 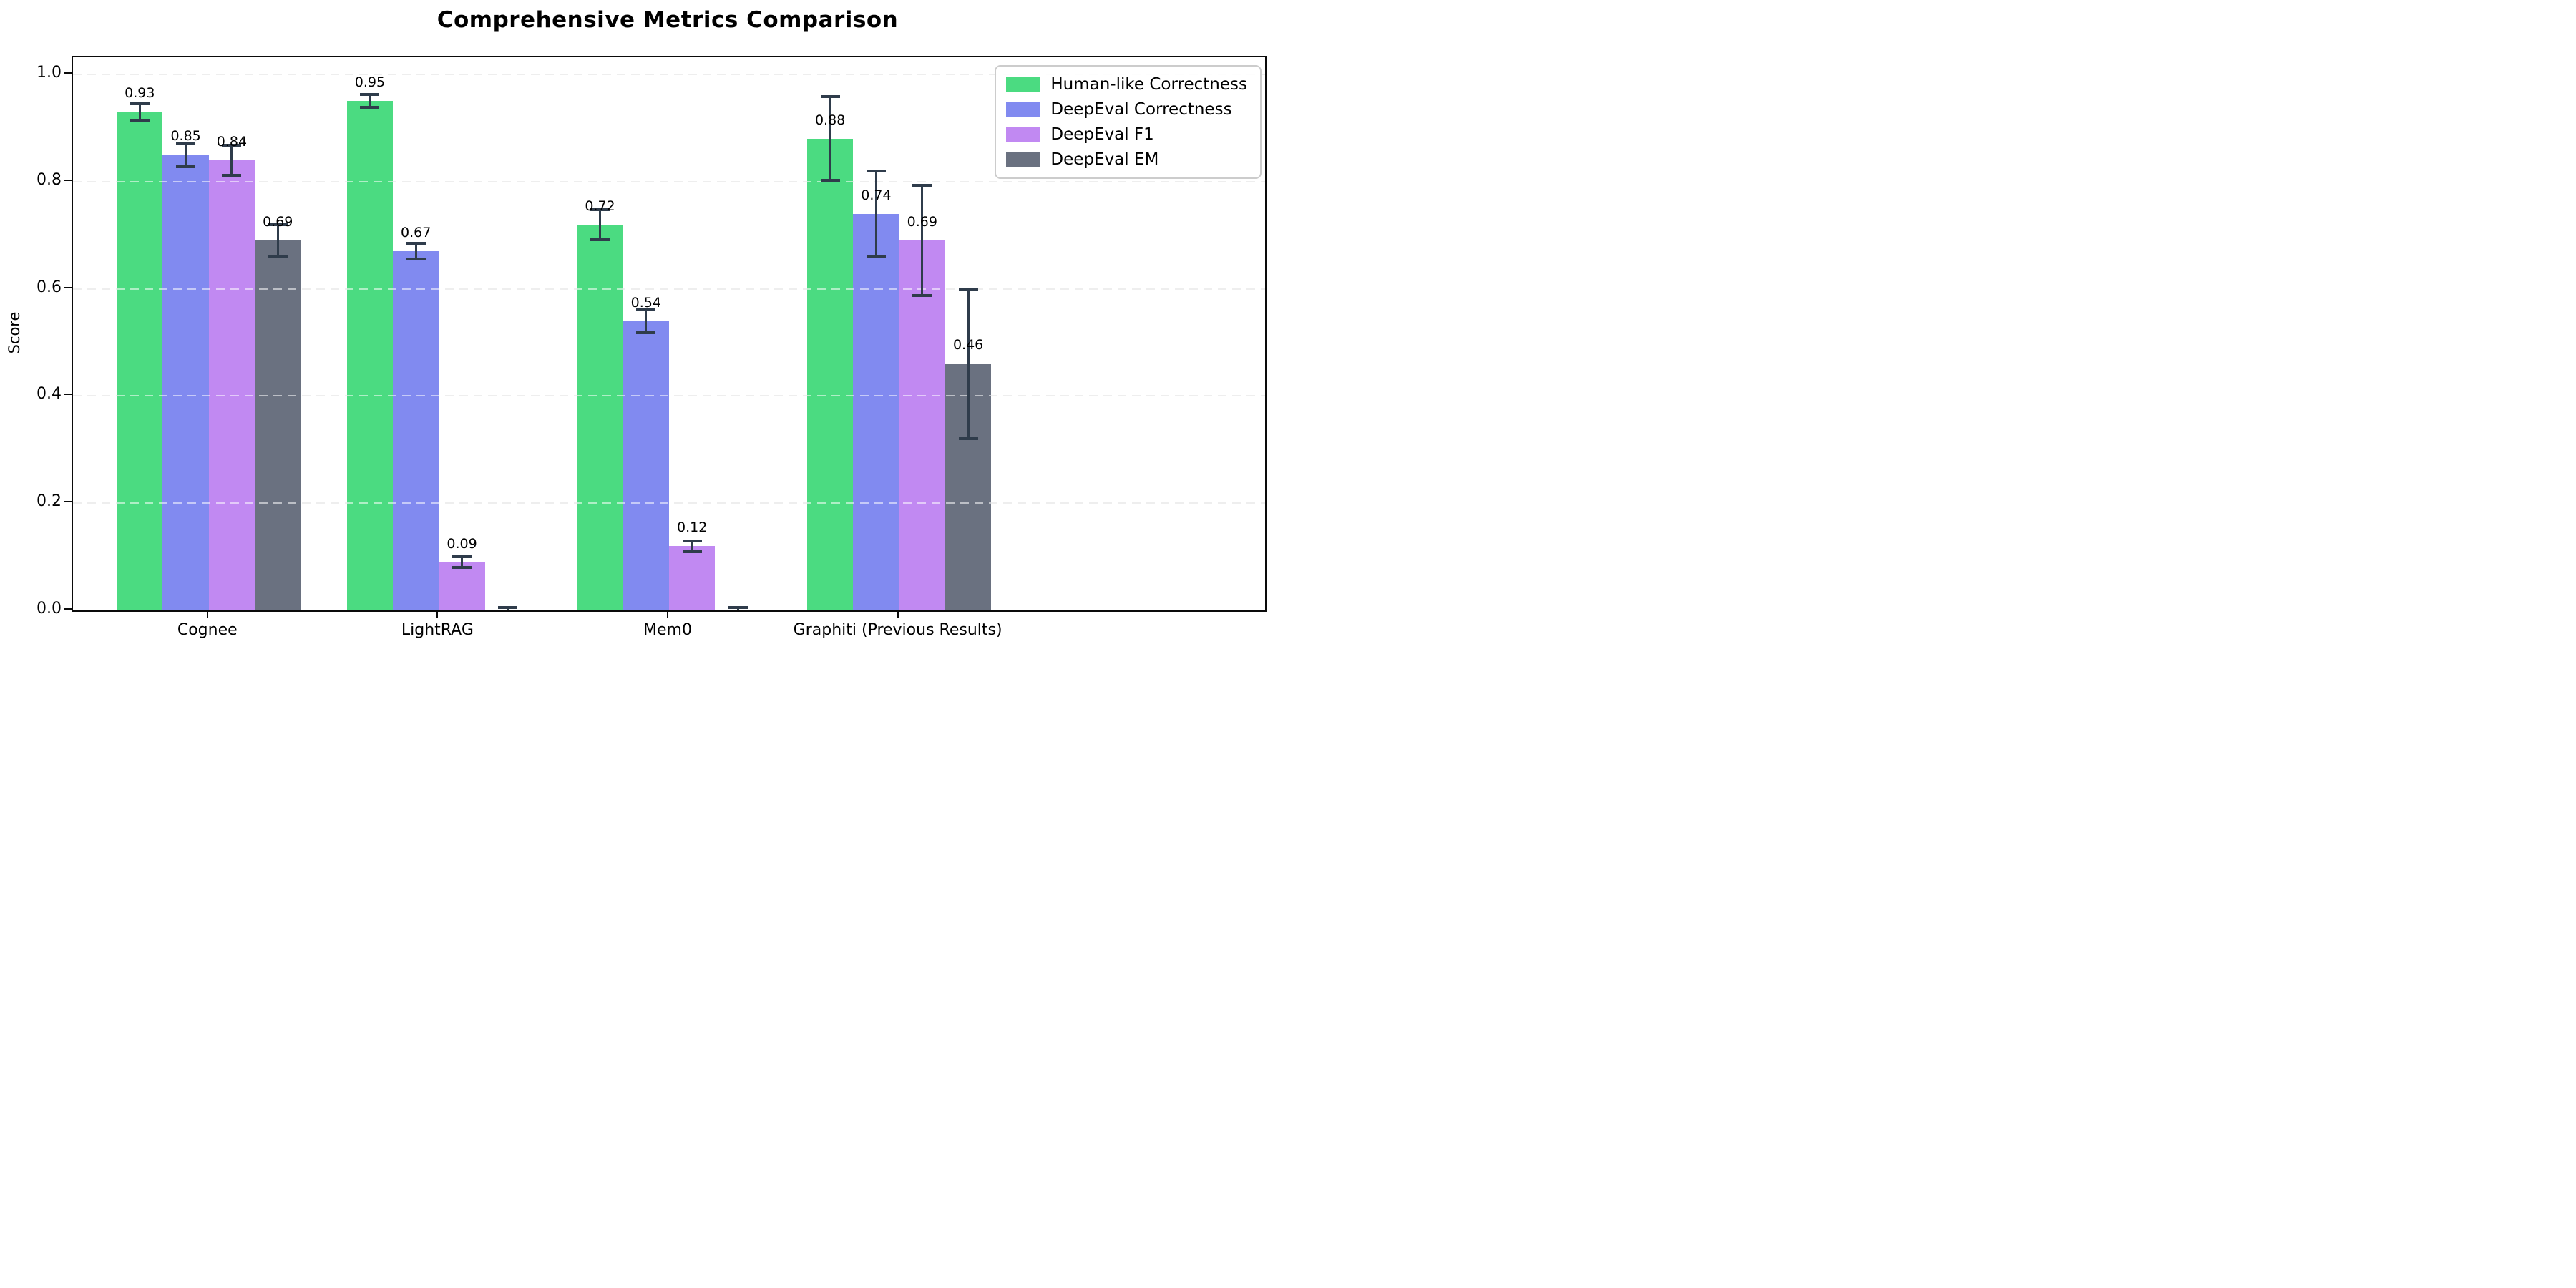 What do you see at coordinates (1148, 84) in the screenshot?
I see `legend-label: Human-like Correctness` at bounding box center [1148, 84].